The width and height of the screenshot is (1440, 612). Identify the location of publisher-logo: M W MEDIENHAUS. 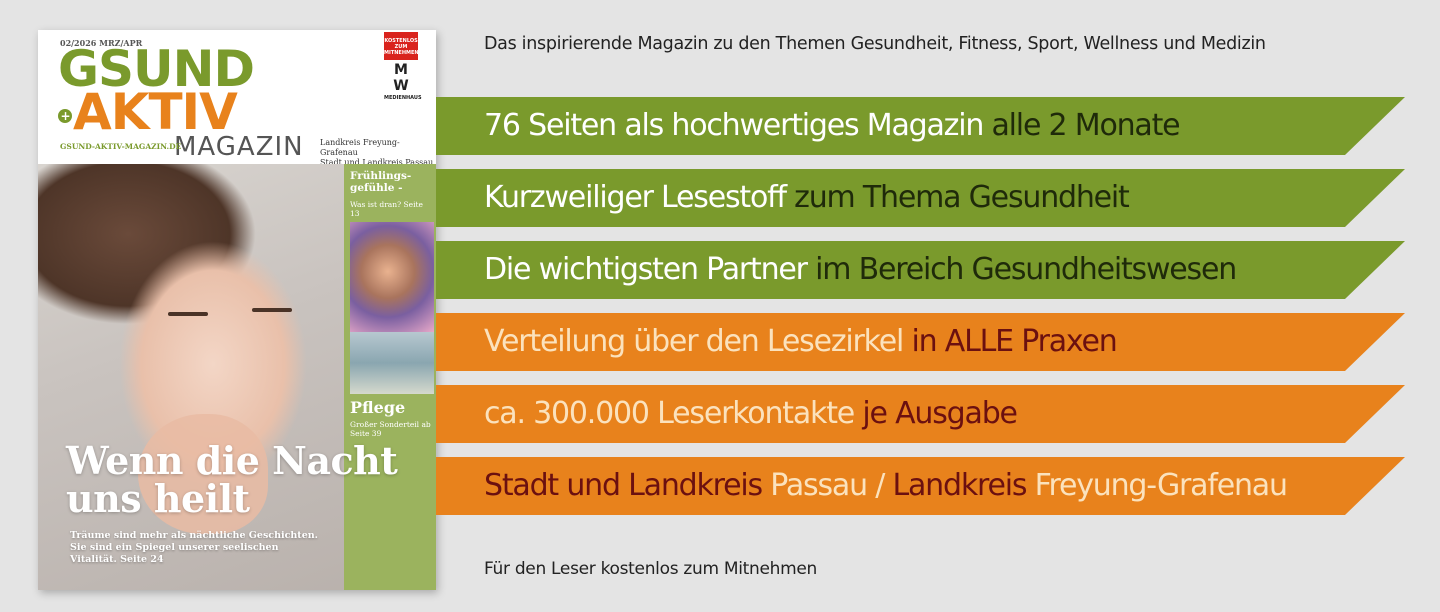
(403, 82).